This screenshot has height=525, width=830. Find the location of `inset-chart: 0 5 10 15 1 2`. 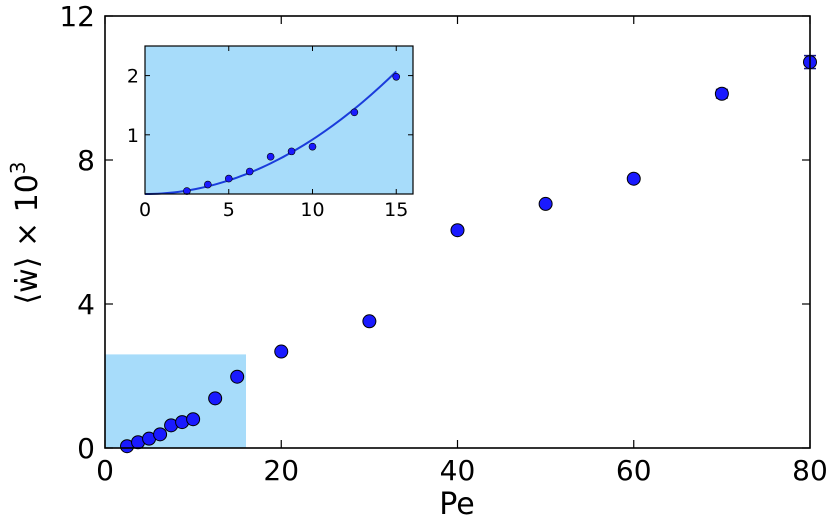

inset-chart: 0 5 10 15 1 2 is located at coordinates (270, 133).